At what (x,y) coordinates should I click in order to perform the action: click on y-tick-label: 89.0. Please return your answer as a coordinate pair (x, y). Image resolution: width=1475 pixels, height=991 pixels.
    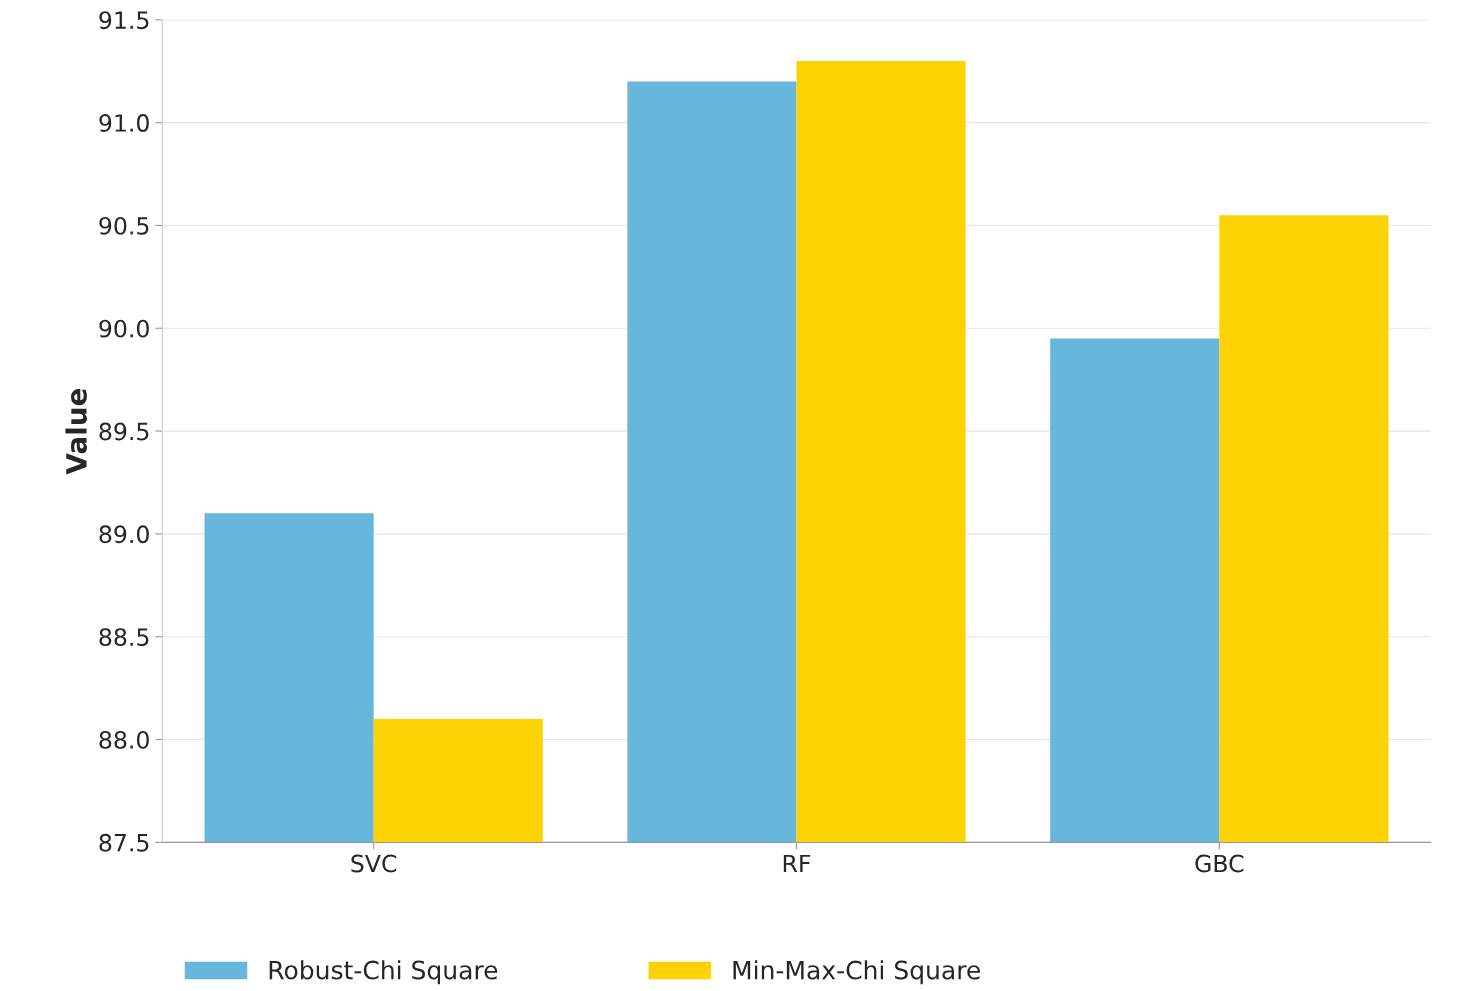
    Looking at the image, I should click on (124, 534).